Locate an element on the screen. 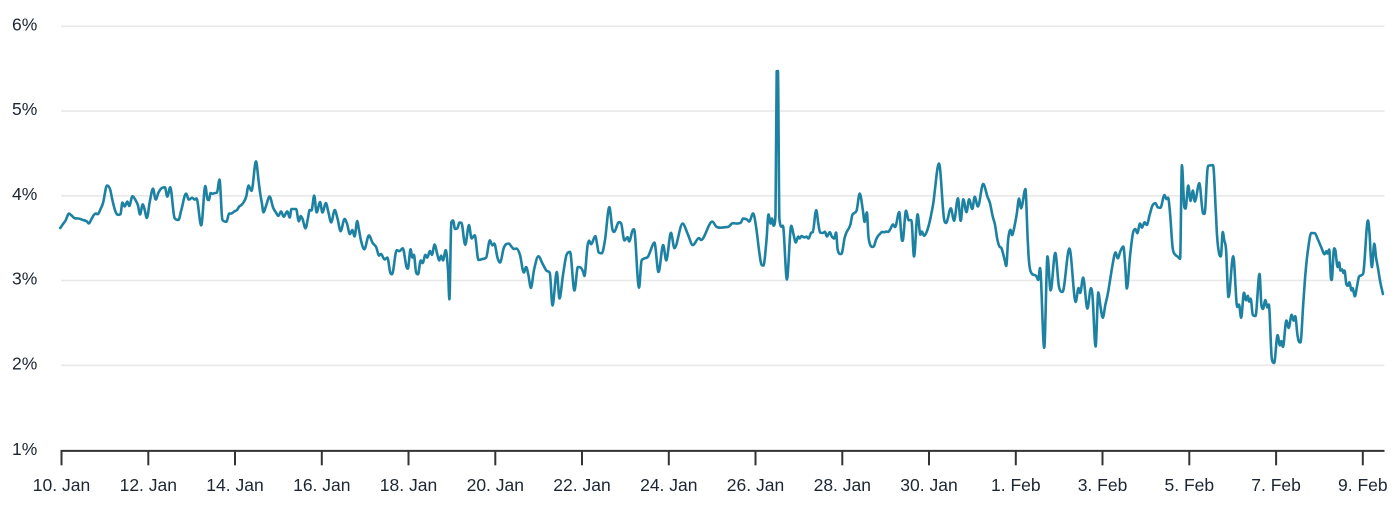 The height and width of the screenshot is (513, 1396). svg-text: 9. Feb is located at coordinates (1363, 485).